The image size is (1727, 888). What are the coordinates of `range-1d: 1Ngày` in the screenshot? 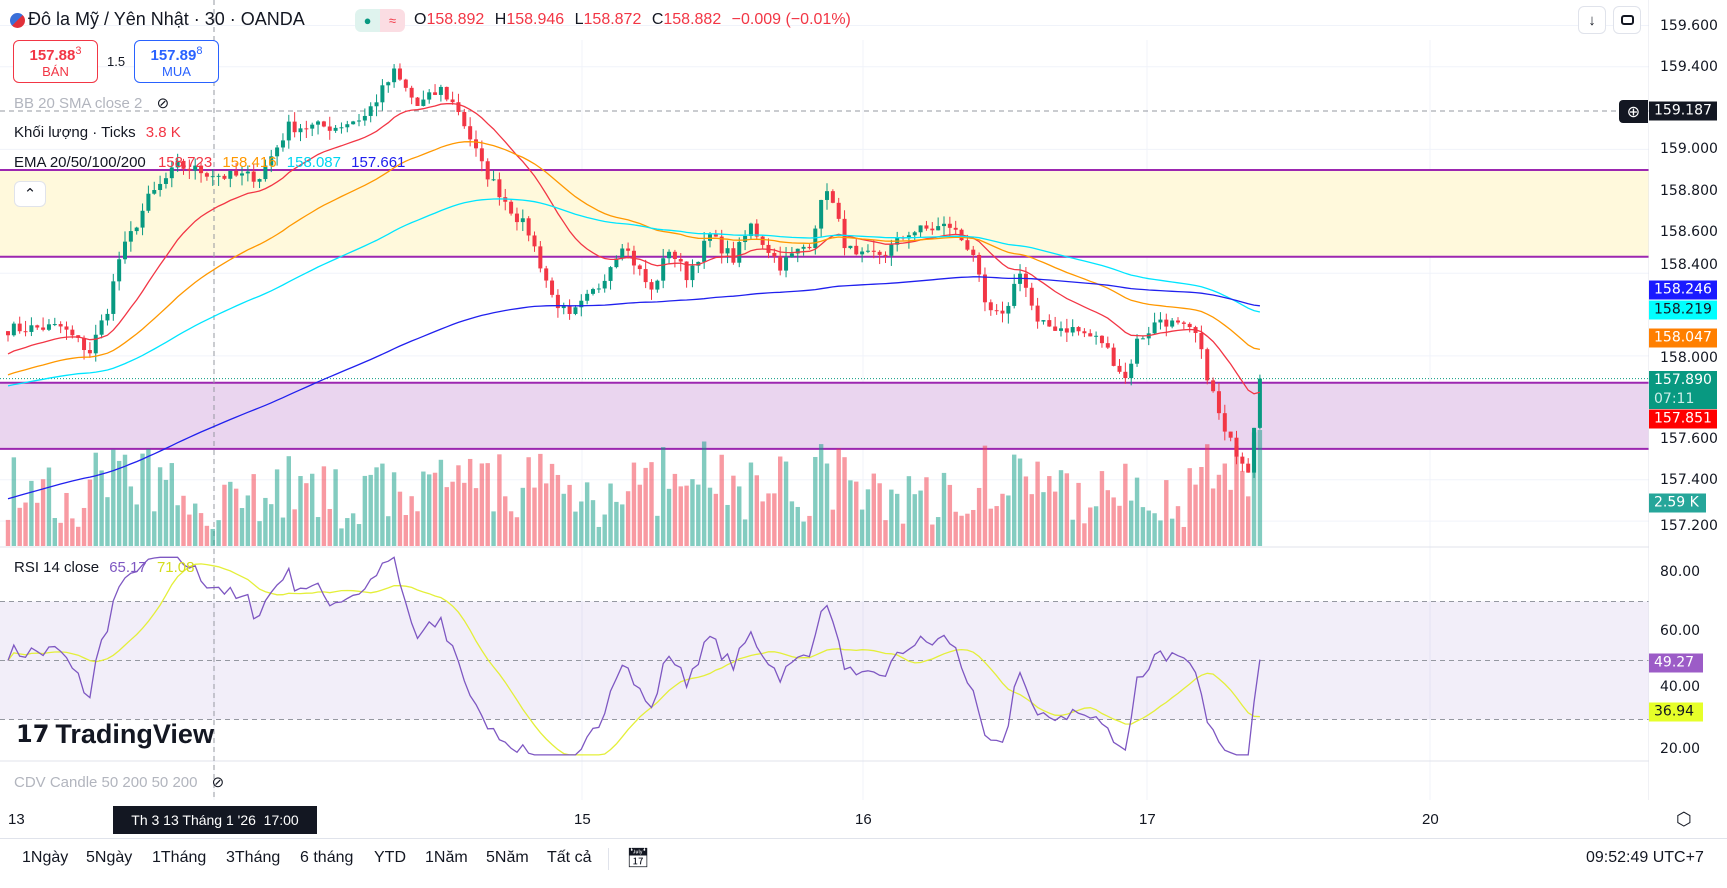 It's located at (45, 857).